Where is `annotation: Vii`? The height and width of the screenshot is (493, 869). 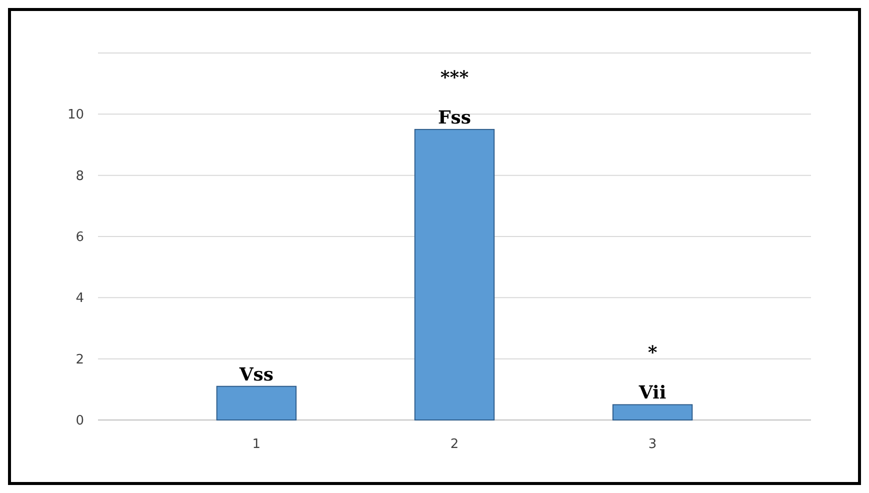
annotation: Vii is located at coordinates (652, 393).